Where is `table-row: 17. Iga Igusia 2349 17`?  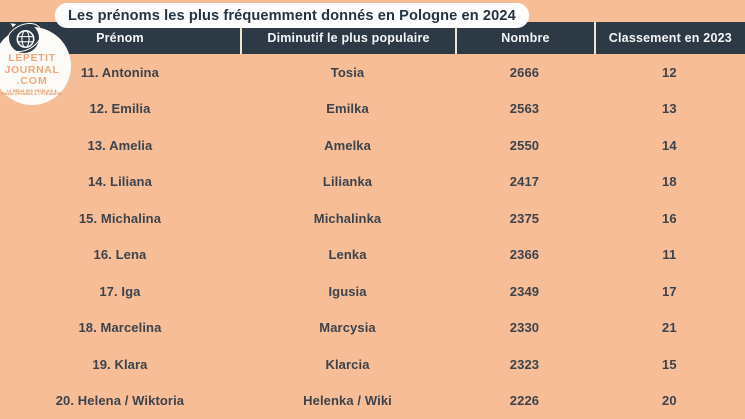 table-row: 17. Iga Igusia 2349 17 is located at coordinates (372, 291).